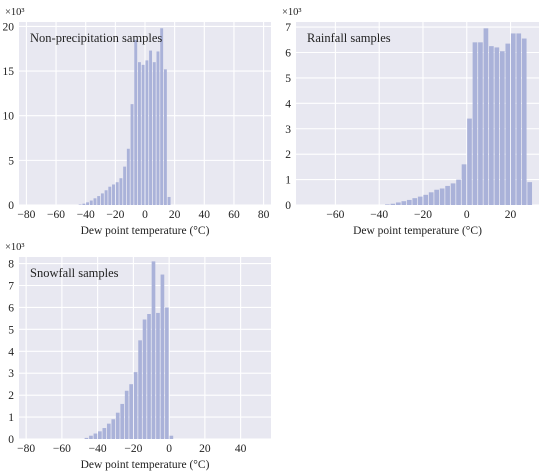 The image size is (550, 474). What do you see at coordinates (11, 265) in the screenshot?
I see `y-tick-label: 8` at bounding box center [11, 265].